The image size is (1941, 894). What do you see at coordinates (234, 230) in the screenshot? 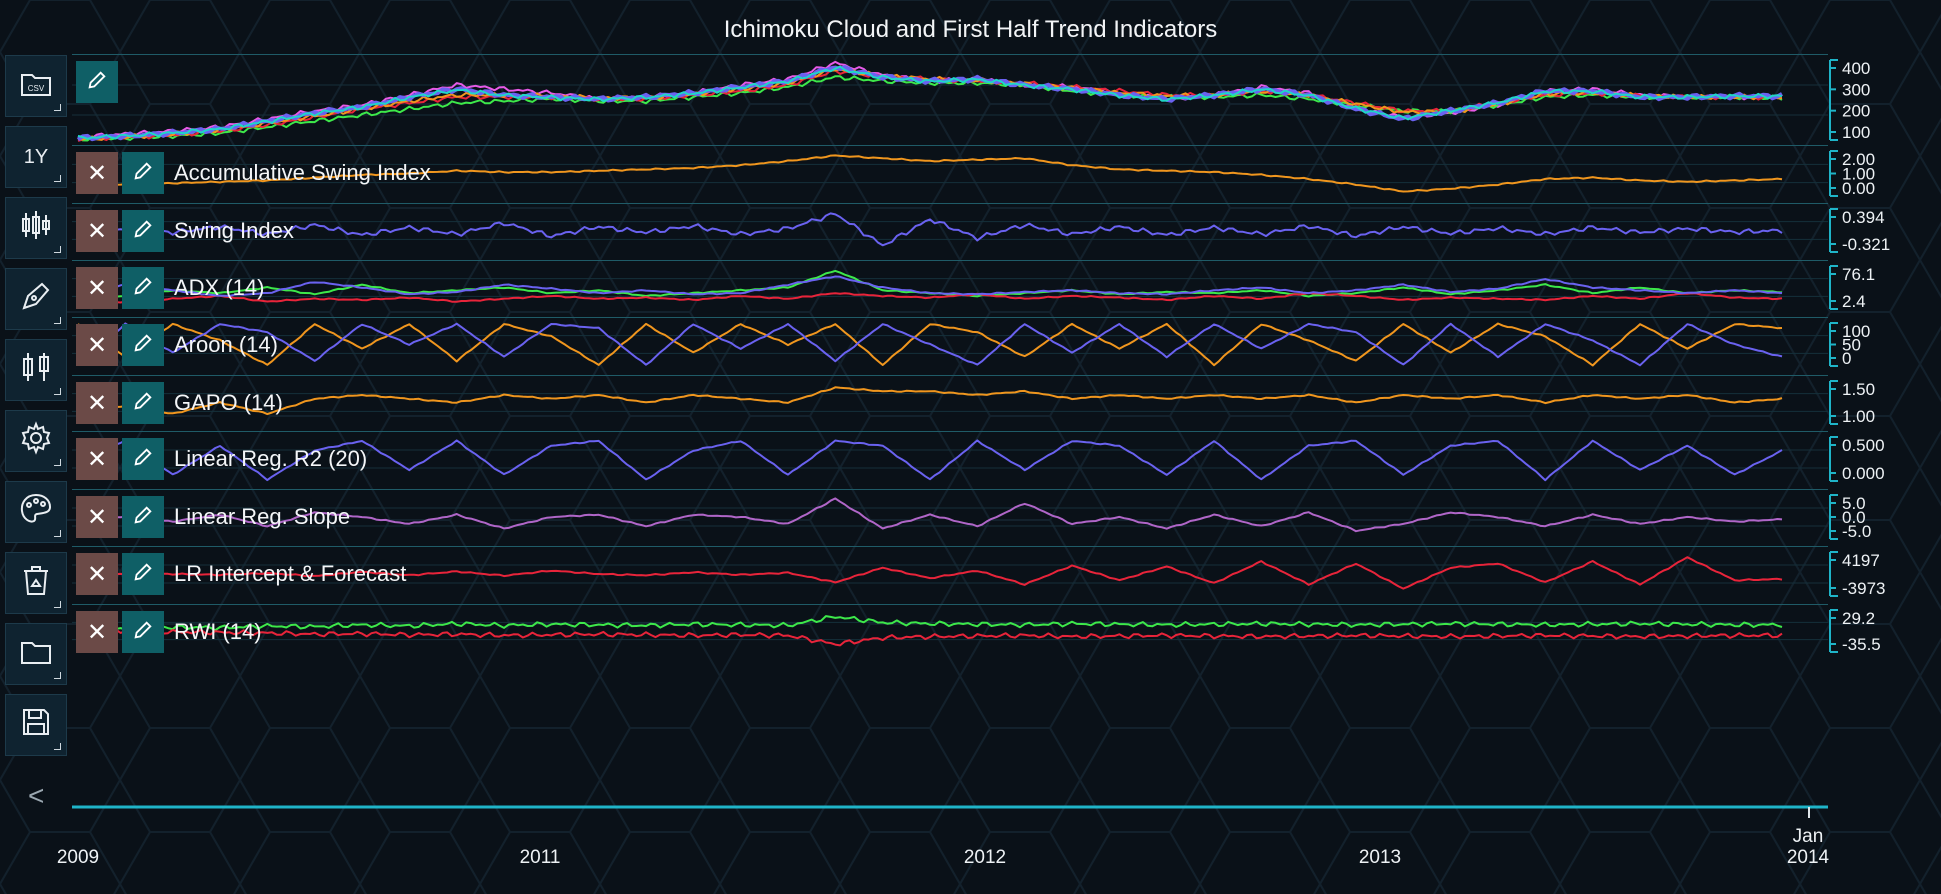
I see `pane-label: Swing Index` at bounding box center [234, 230].